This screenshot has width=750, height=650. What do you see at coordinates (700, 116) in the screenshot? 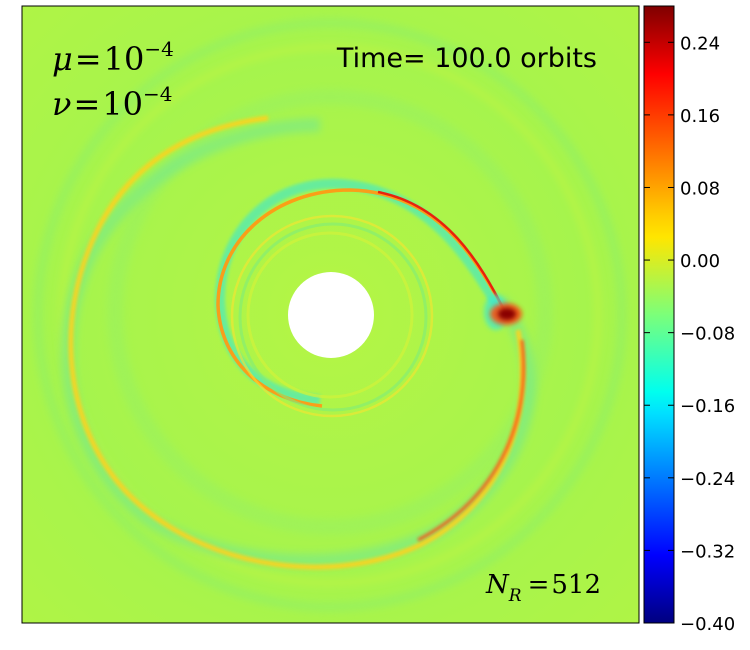
I see `colorbar-tick-label: 0.16` at bounding box center [700, 116].